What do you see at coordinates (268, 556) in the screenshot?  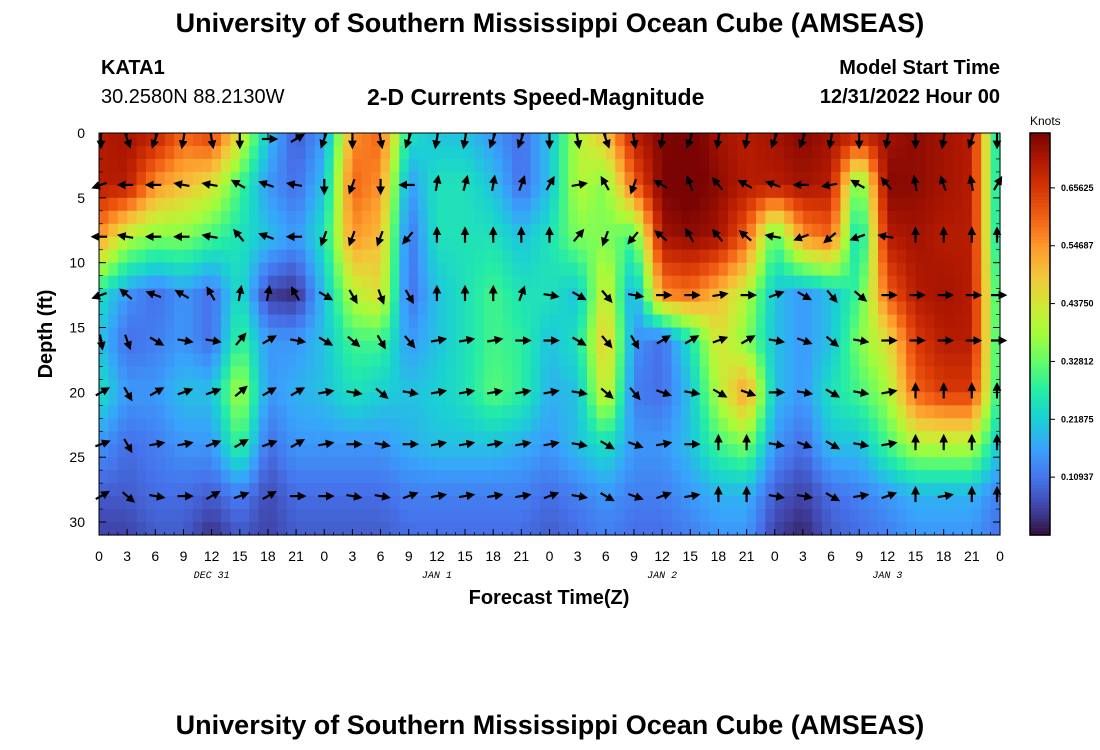 I see `x-tick-label: 18` at bounding box center [268, 556].